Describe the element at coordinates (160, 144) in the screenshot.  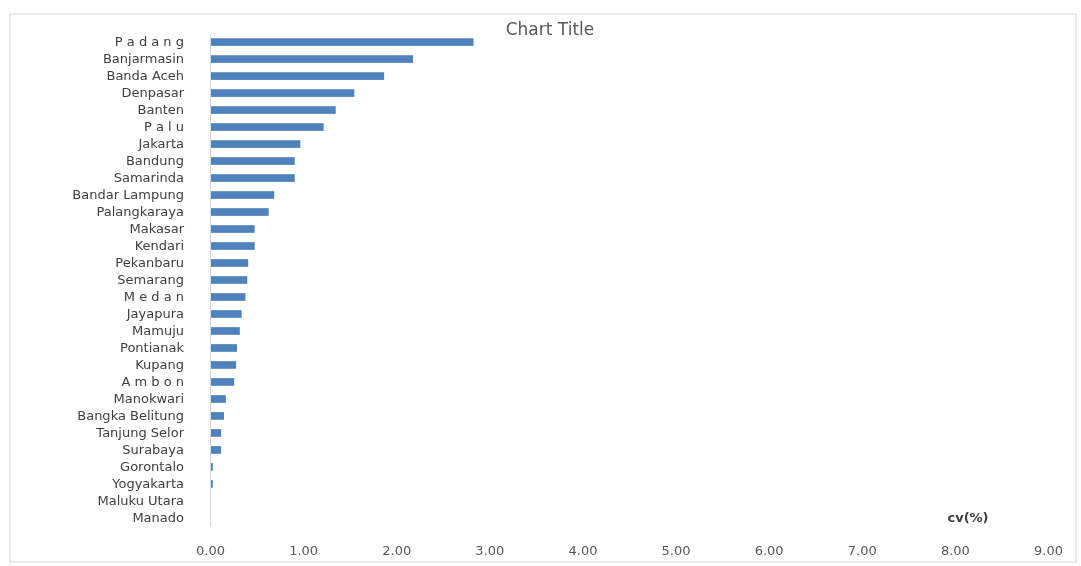
I see `y-tick-label: Jakarta` at that location.